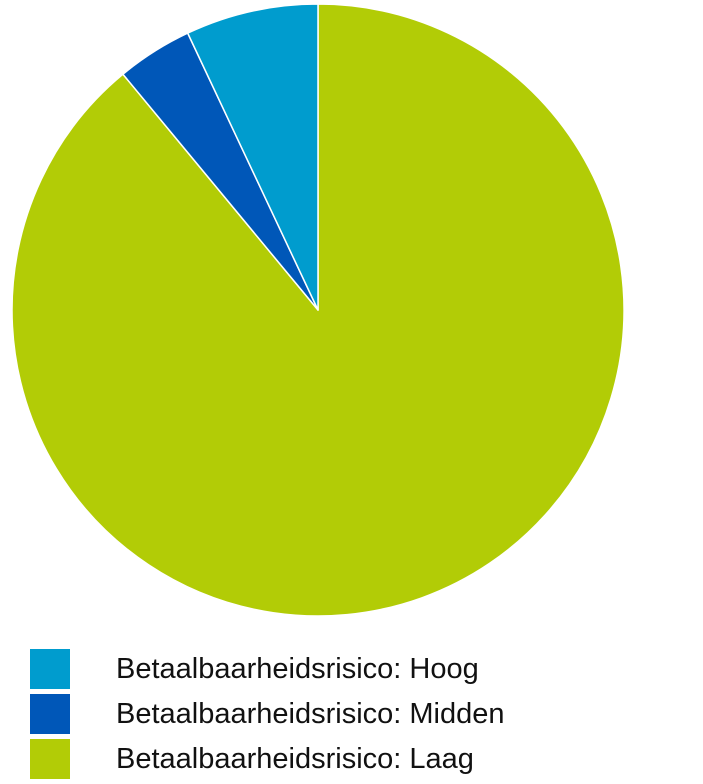 This screenshot has height=784, width=703. I want to click on legend-item: Betaalbaarheidsrisico: Midden, so click(267, 714).